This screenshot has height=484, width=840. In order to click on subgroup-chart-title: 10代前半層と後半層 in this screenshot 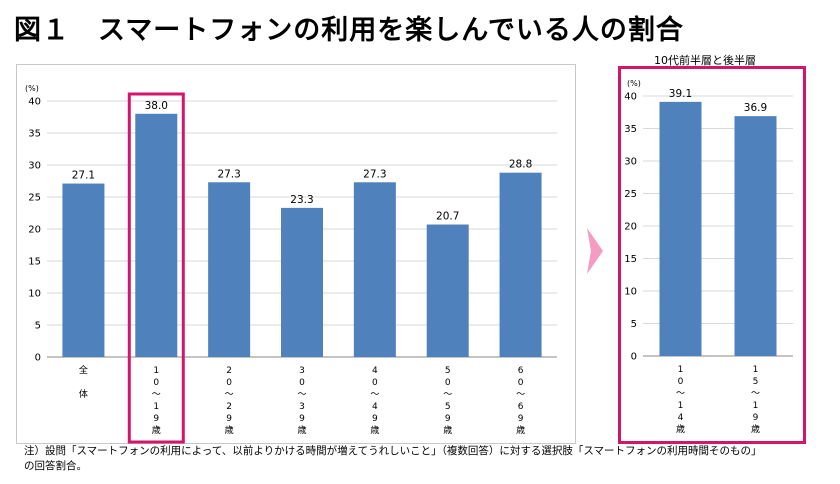, I will do `click(705, 60)`.